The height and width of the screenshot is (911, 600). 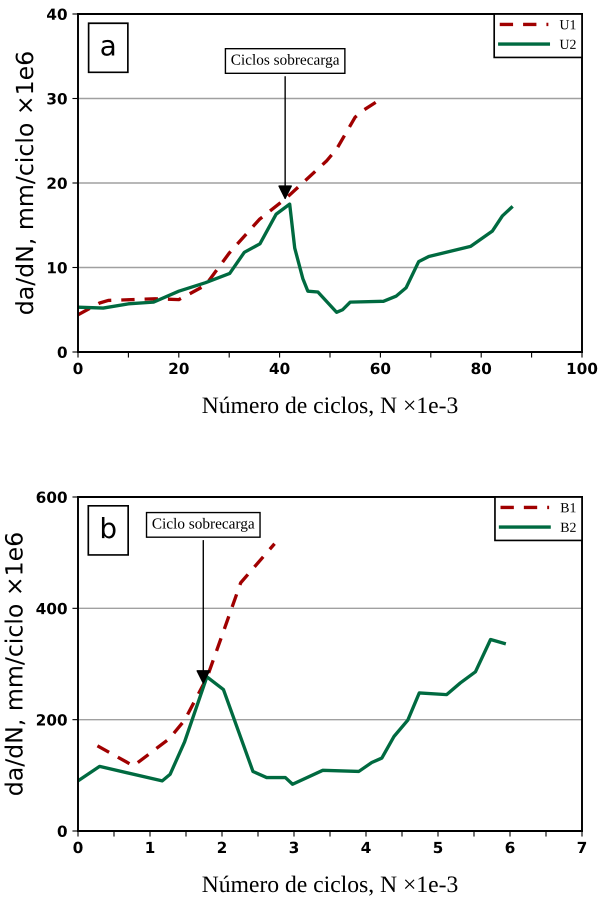 What do you see at coordinates (109, 527) in the screenshot?
I see `text: b` at bounding box center [109, 527].